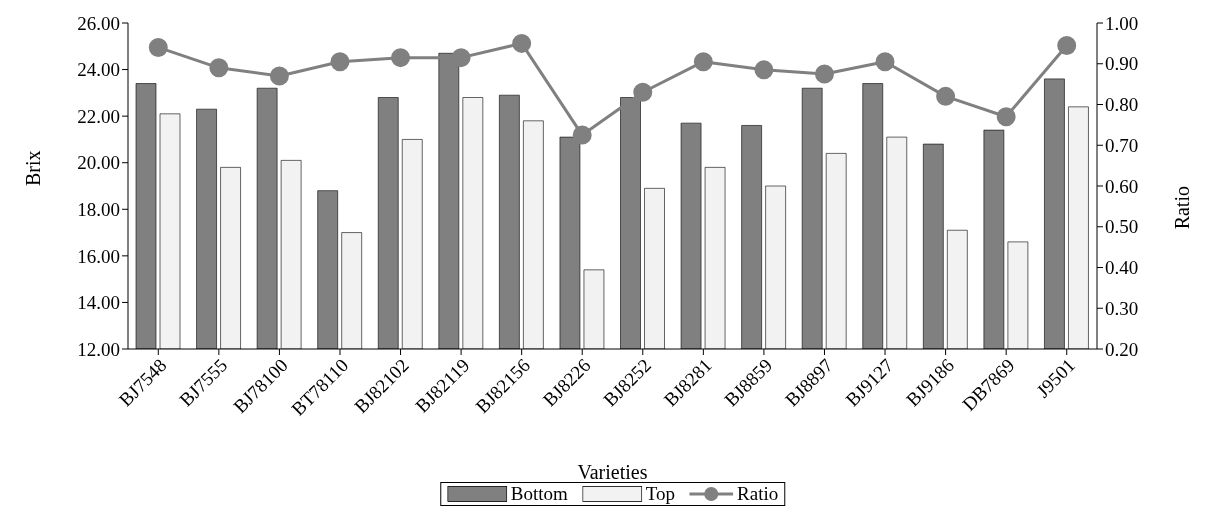 This screenshot has height=515, width=1225. I want to click on y2-tick-label: 0.20, so click(1122, 349).